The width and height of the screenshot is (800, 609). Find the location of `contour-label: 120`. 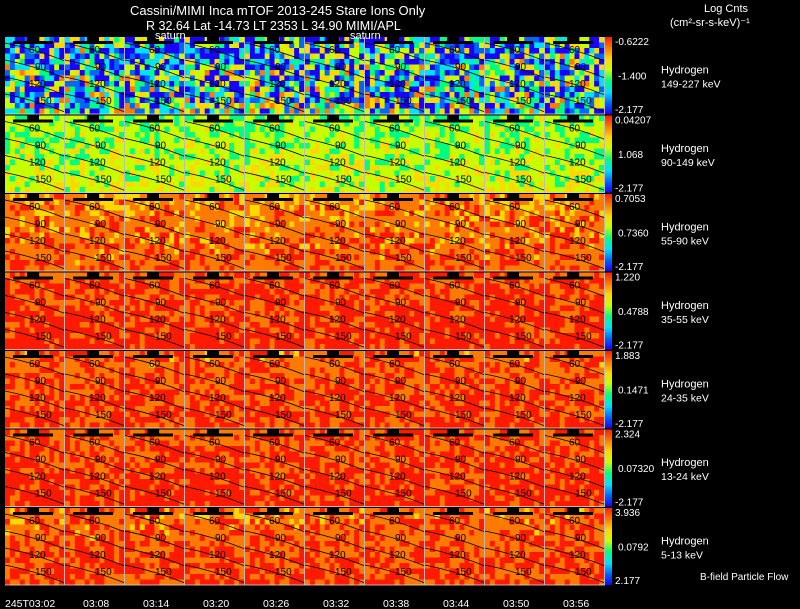

contour-label: 120 is located at coordinates (577, 163).